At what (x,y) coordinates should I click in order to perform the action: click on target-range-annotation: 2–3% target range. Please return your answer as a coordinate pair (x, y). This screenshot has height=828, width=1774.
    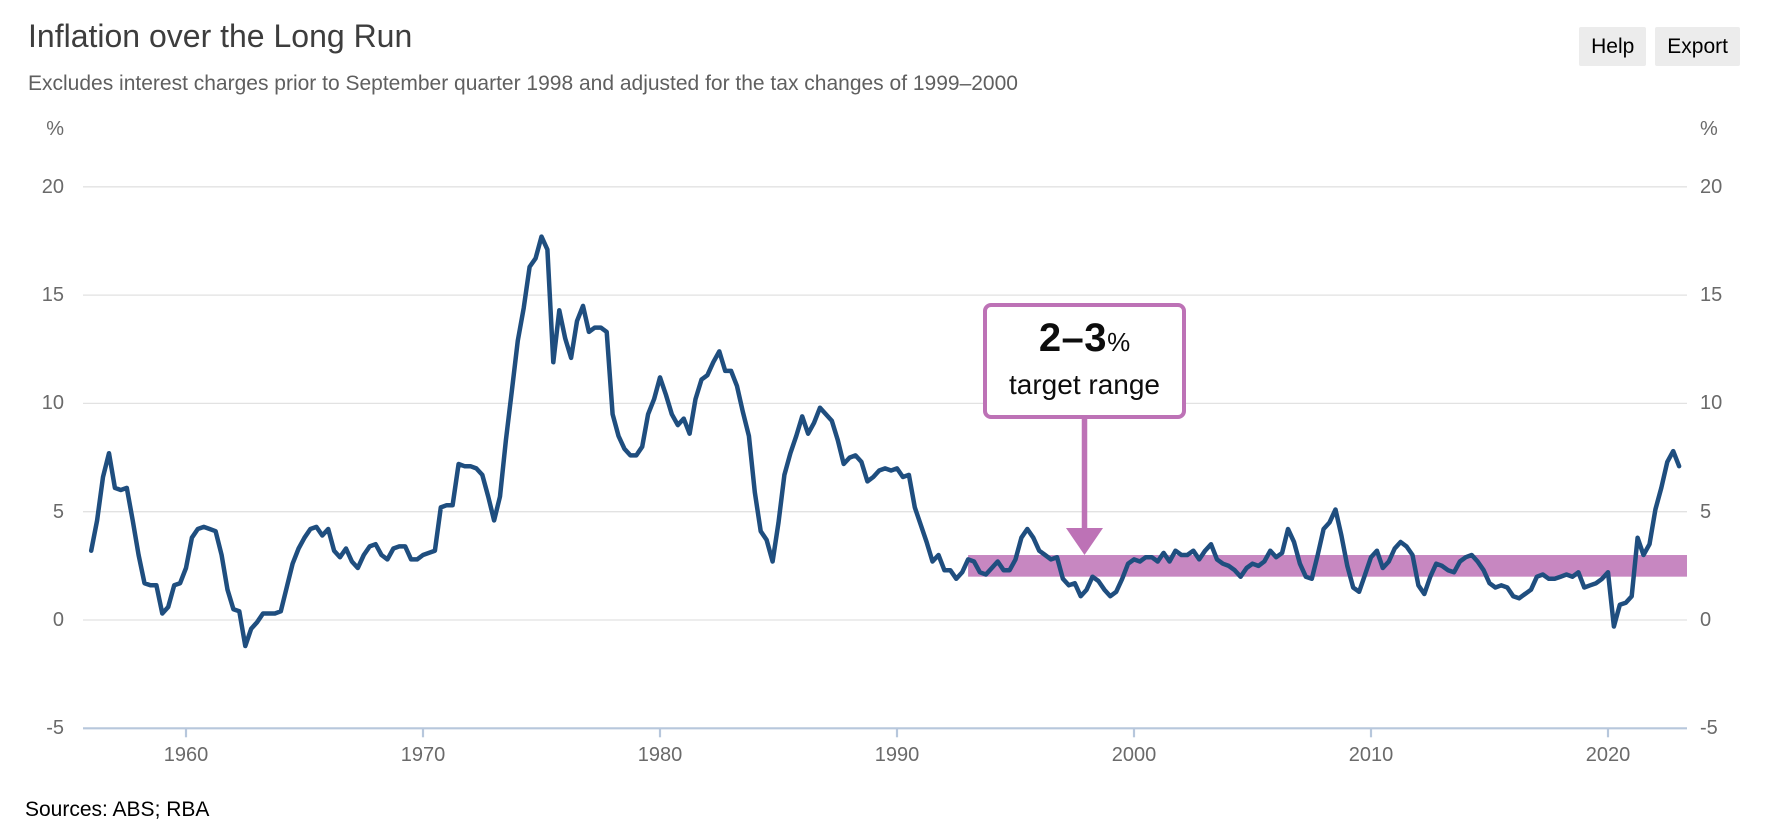
    Looking at the image, I should click on (1084, 361).